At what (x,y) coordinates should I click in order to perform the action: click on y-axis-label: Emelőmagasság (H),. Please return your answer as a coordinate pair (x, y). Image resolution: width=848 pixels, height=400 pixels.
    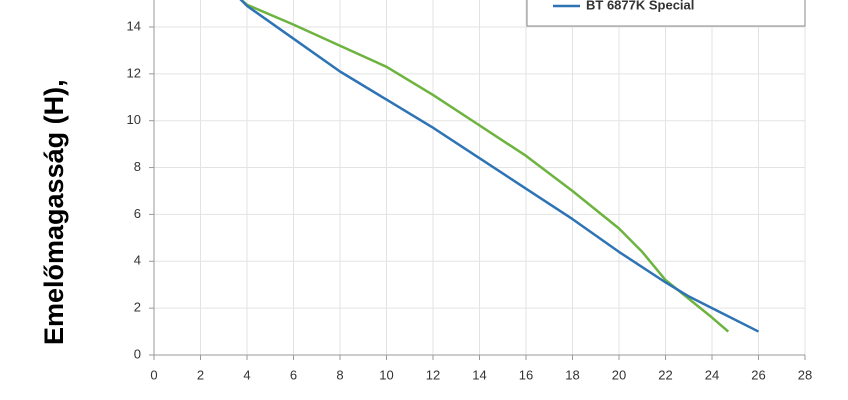
    Looking at the image, I should click on (54, 212).